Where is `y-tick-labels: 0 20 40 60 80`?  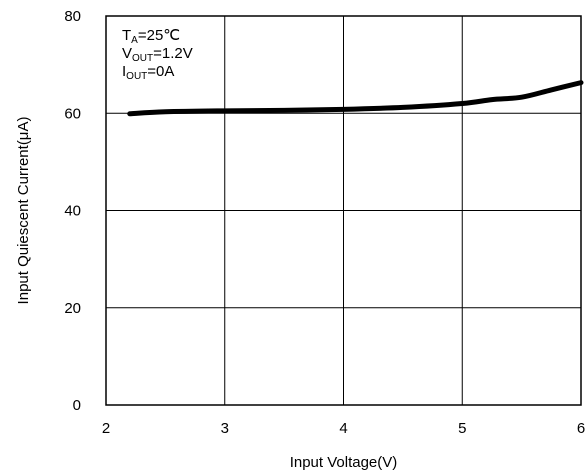 y-tick-labels: 0 20 40 60 80 is located at coordinates (72, 211).